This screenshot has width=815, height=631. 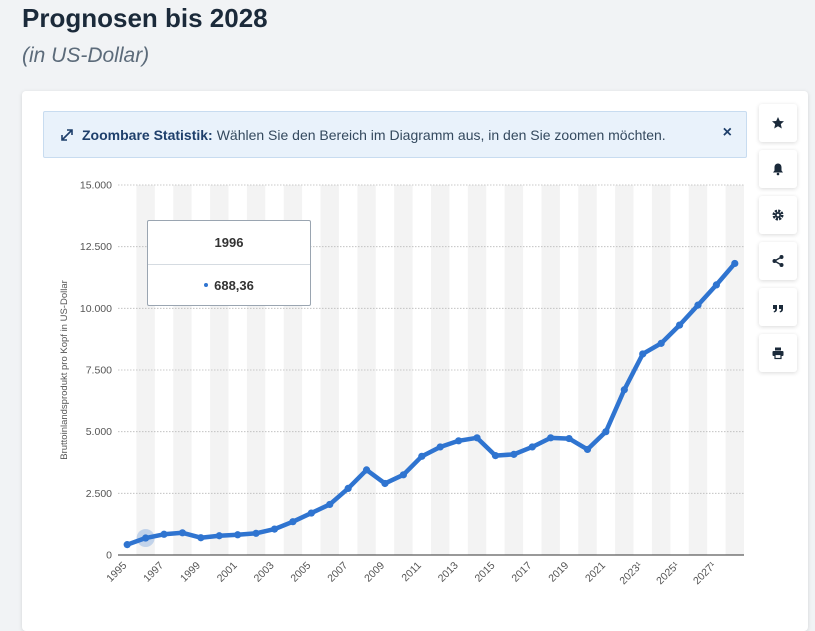 What do you see at coordinates (227, 572) in the screenshot?
I see `x-tick-label: 2001` at bounding box center [227, 572].